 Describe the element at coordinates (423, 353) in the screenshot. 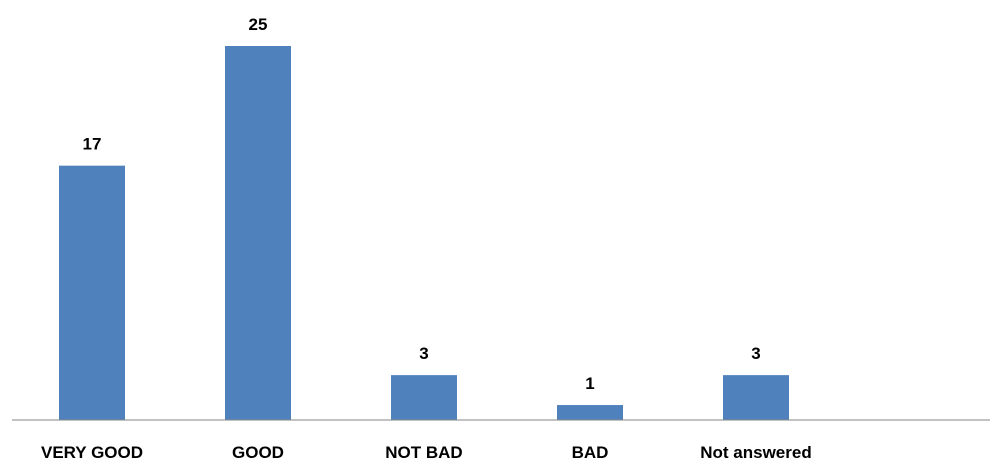

I see `data-label-not-bad: 3` at that location.